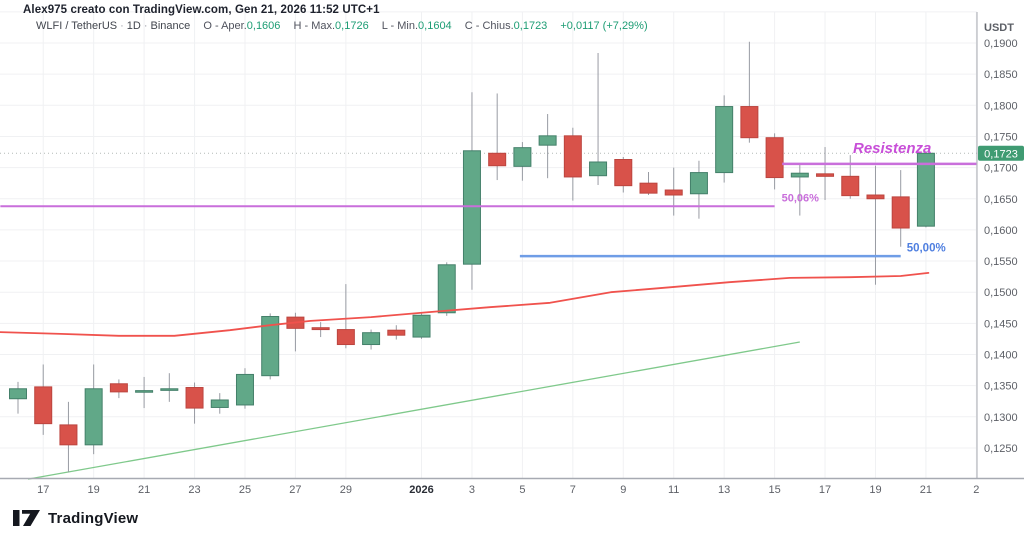  I want to click on time-axis-year-tick: 2026, so click(421, 490).